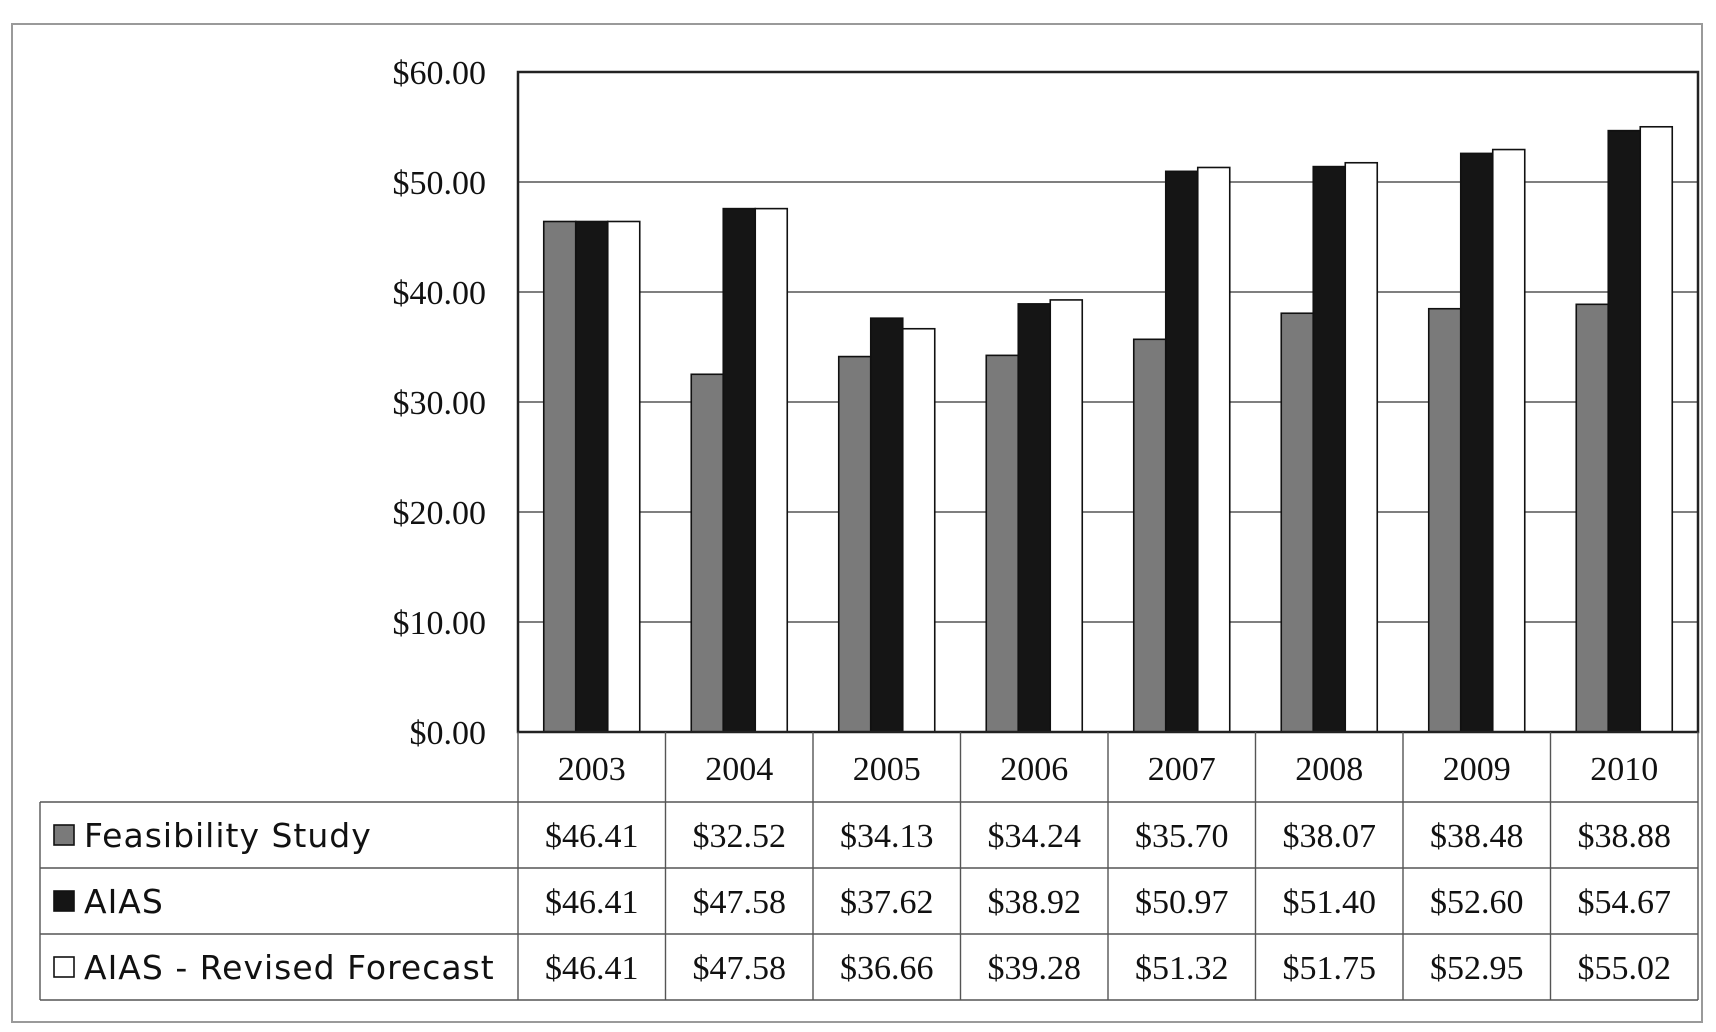 The width and height of the screenshot is (1716, 1032). What do you see at coordinates (887, 968) in the screenshot?
I see `data-label: $36.66` at bounding box center [887, 968].